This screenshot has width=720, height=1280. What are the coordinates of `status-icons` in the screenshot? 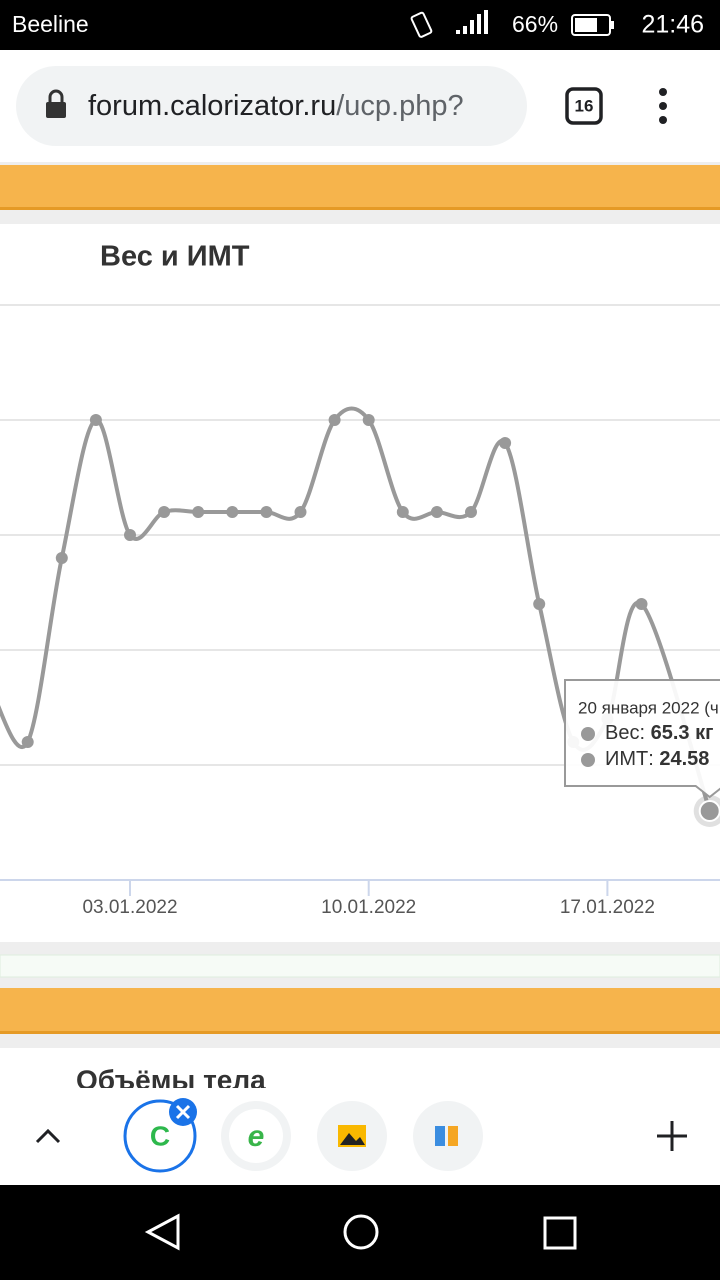 It's located at (512, 24).